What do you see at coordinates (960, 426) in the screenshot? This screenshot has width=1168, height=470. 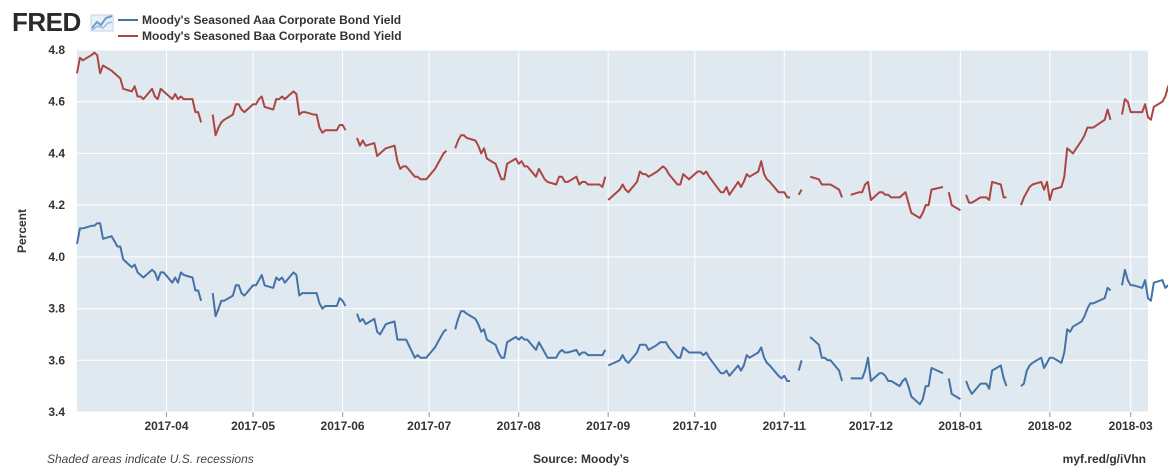 I see `x-tick-label: 2018-01` at bounding box center [960, 426].